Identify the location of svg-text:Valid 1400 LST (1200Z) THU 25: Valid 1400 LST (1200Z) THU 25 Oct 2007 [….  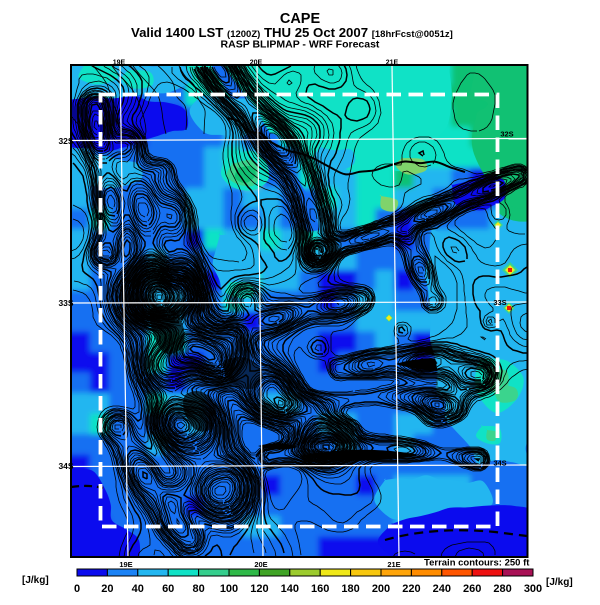
(292, 32).